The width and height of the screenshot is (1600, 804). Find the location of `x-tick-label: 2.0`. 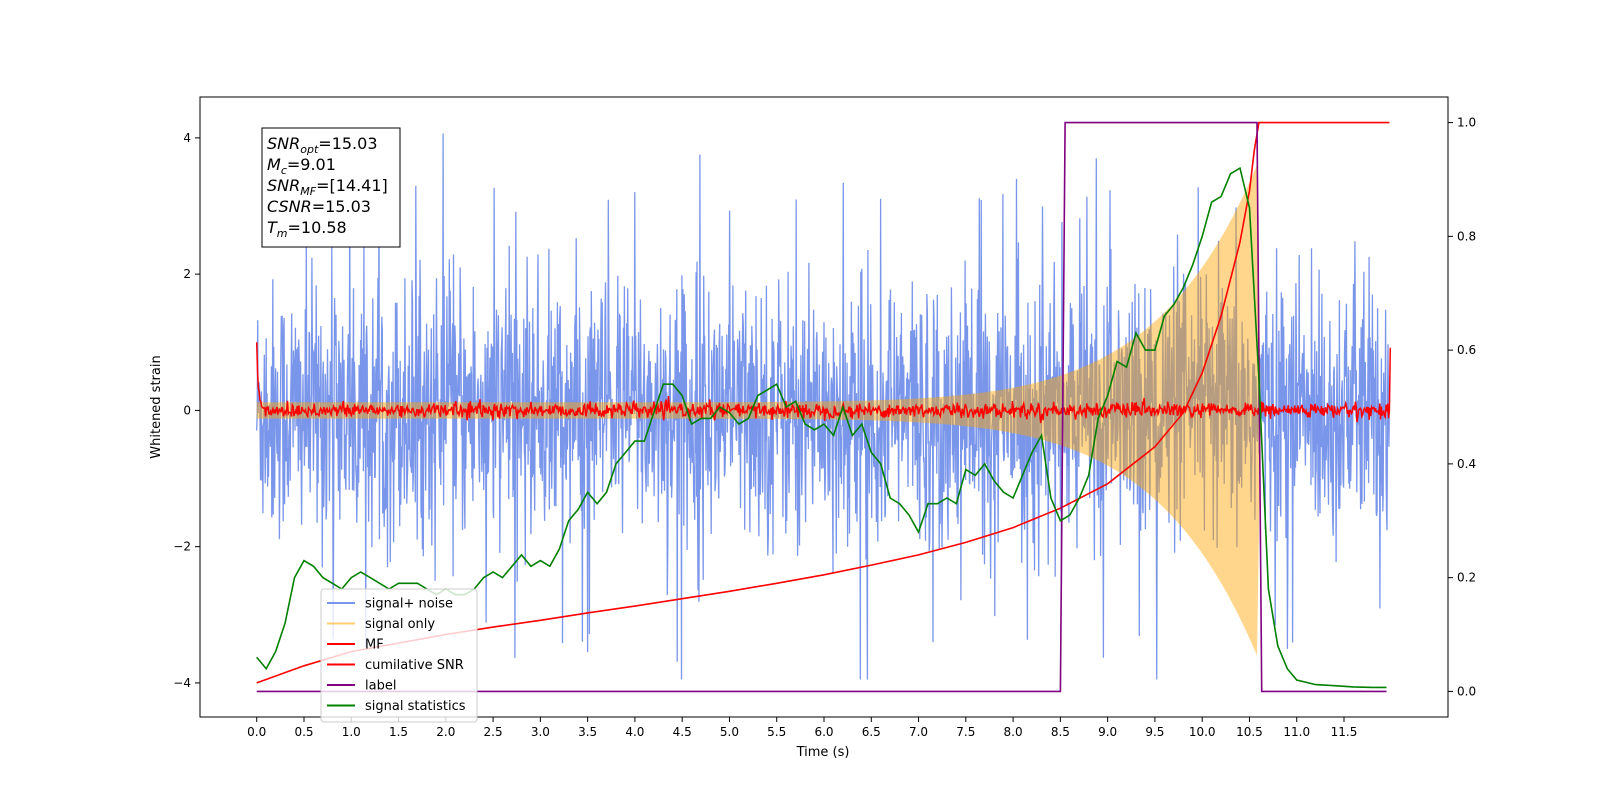

x-tick-label: 2.0 is located at coordinates (445, 732).